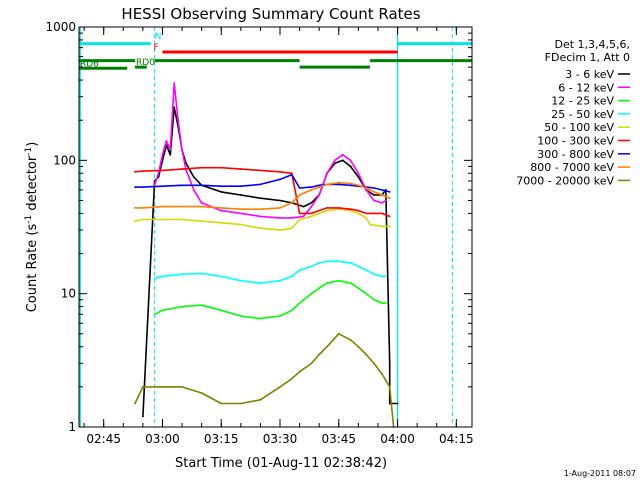  I want to click on y-tick-label: 10, so click(68, 294).